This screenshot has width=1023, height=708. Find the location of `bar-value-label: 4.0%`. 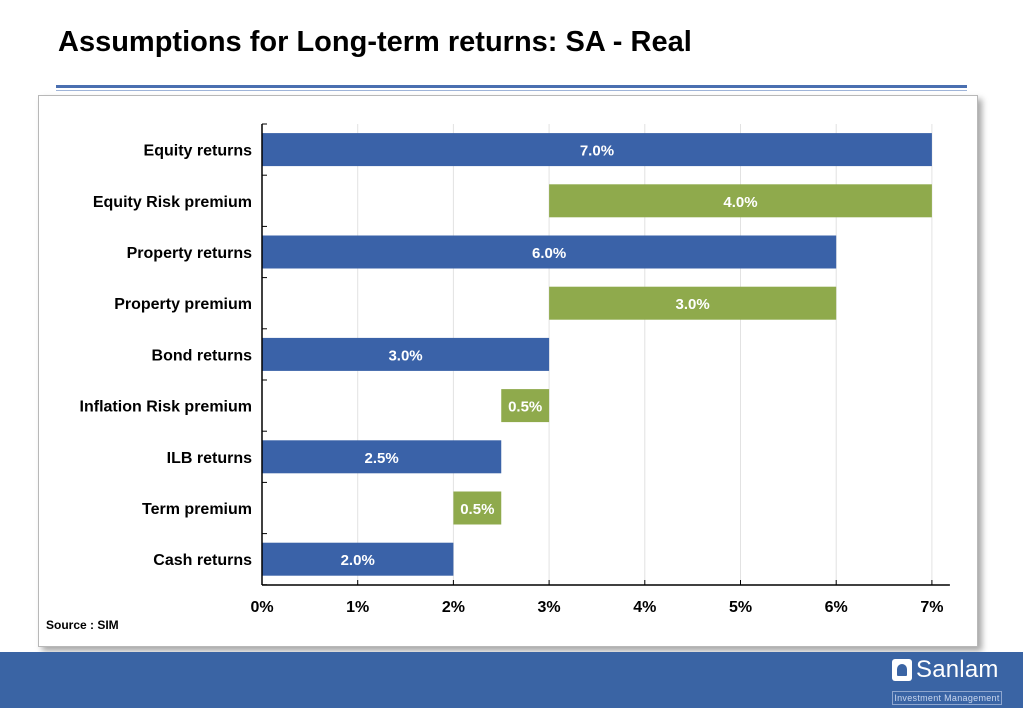

bar-value-label: 4.0% is located at coordinates (740, 202).